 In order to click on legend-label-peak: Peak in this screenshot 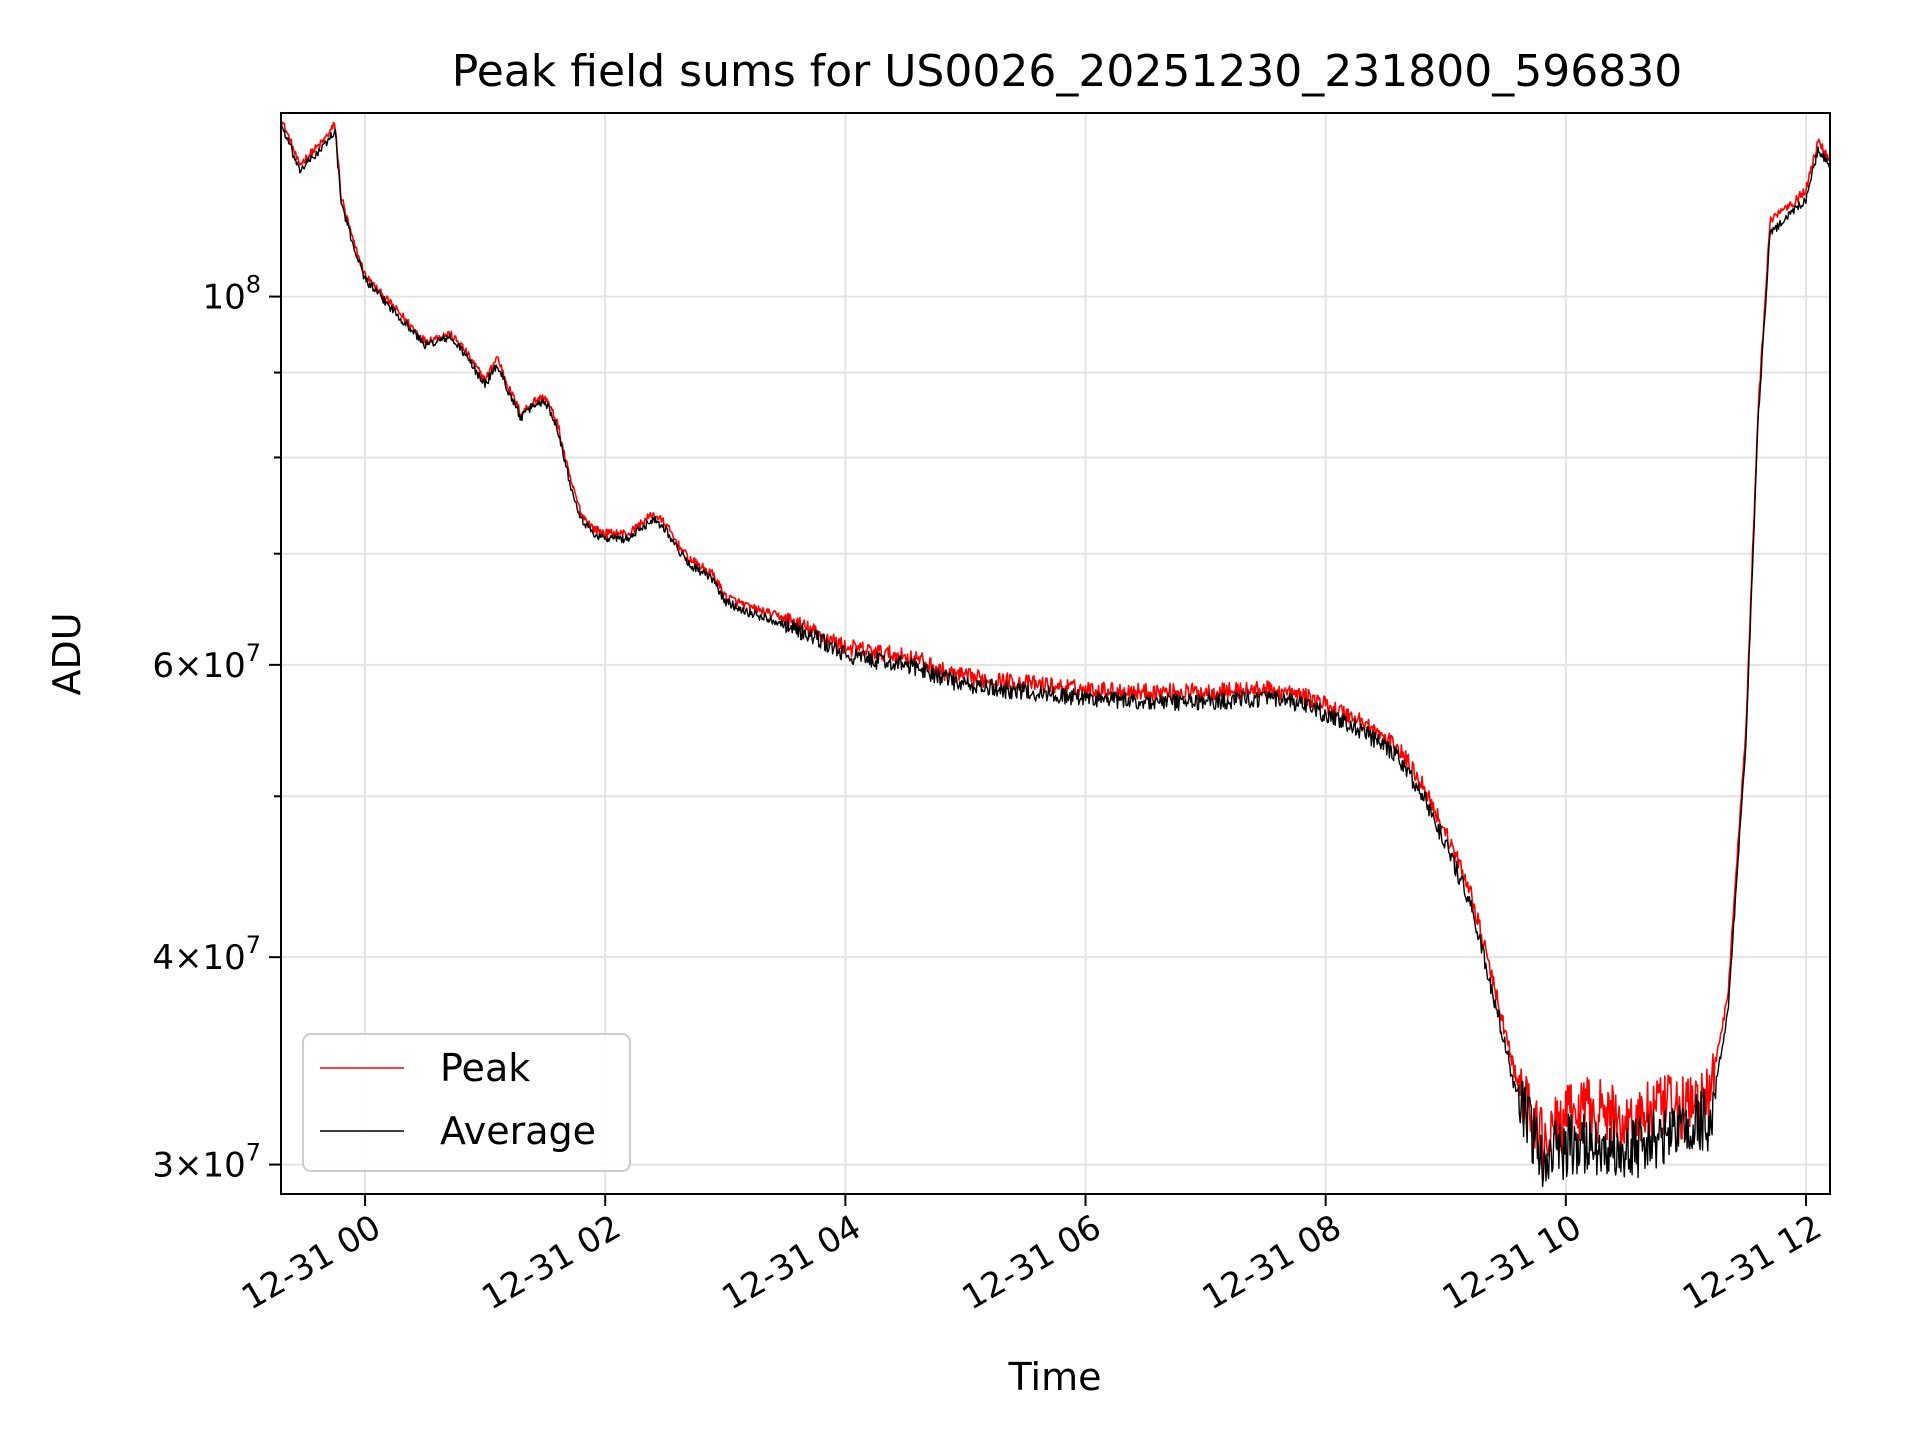, I will do `click(485, 1068)`.